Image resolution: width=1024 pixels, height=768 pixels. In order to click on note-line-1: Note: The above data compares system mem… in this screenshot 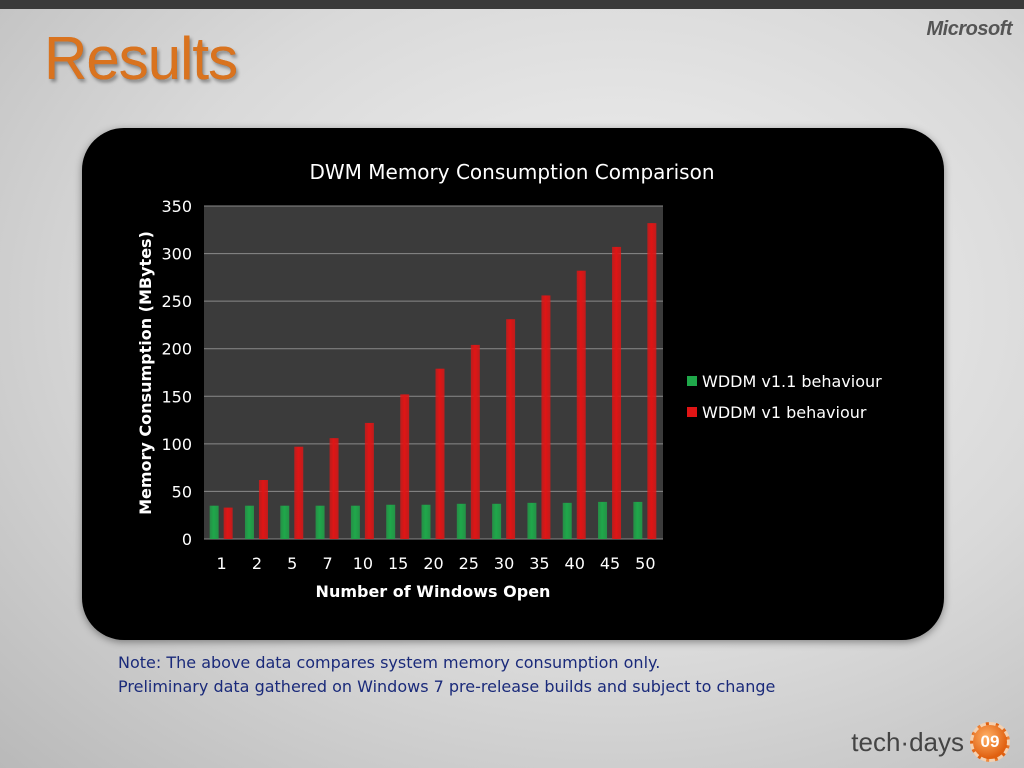, I will do `click(389, 662)`.